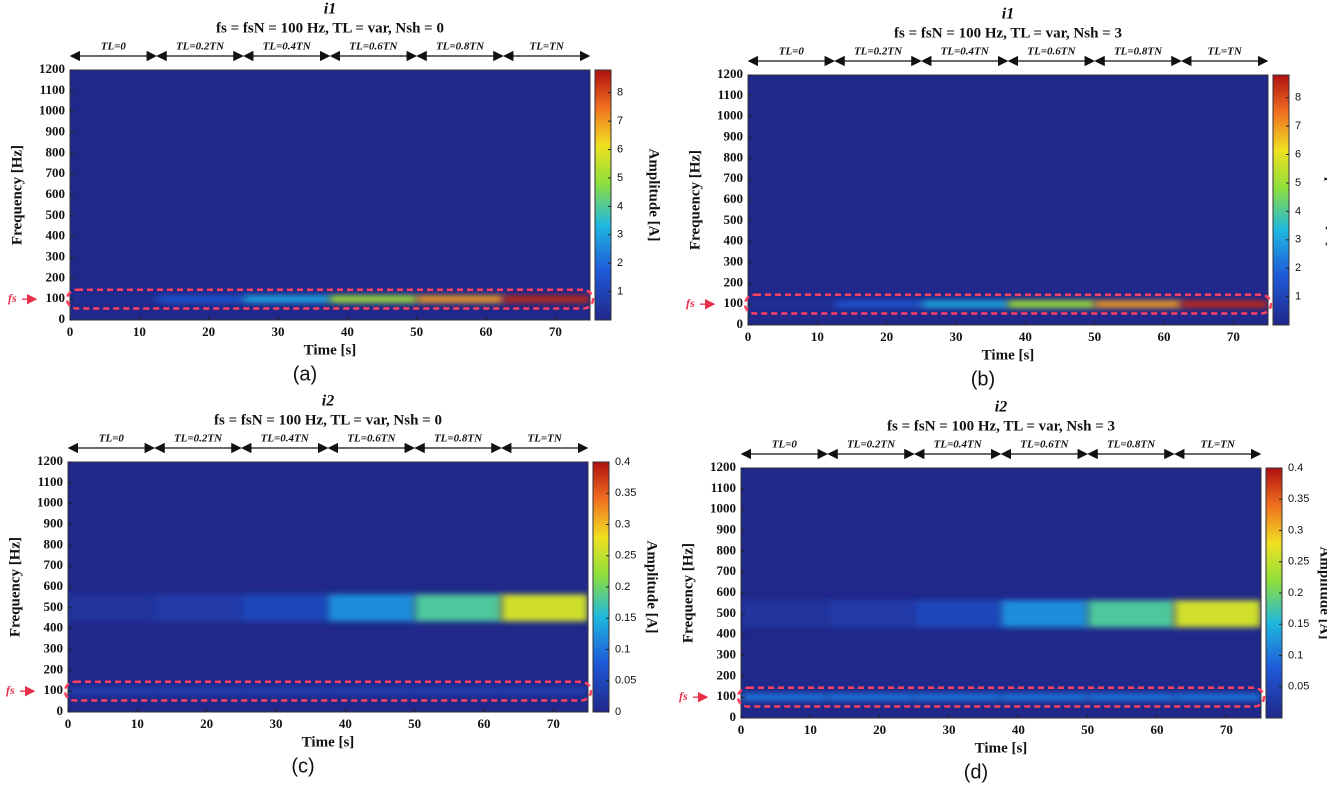  Describe the element at coordinates (1295, 530) in the screenshot. I see `colorbar-tick-label: 0.3` at that location.